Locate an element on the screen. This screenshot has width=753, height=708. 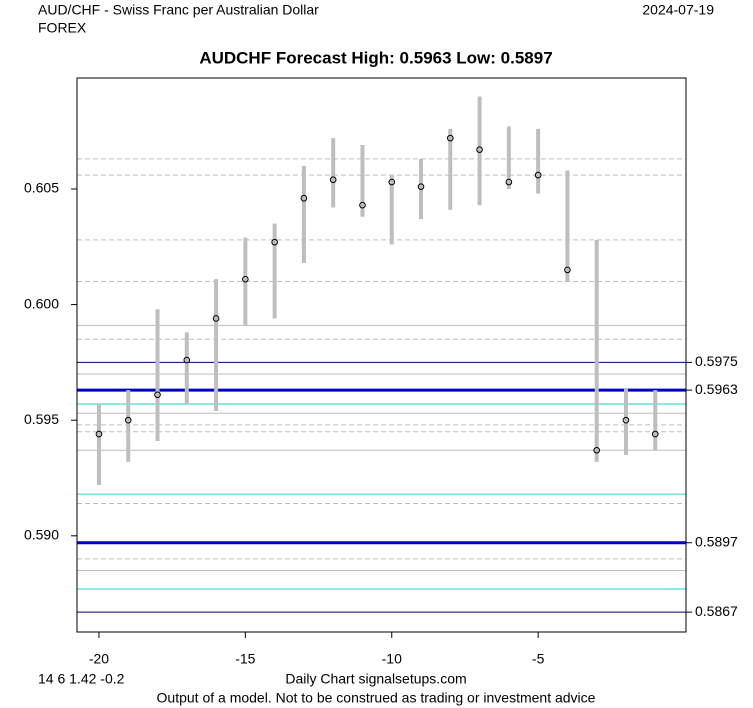
x-tick-label: -10 is located at coordinates (392, 659).